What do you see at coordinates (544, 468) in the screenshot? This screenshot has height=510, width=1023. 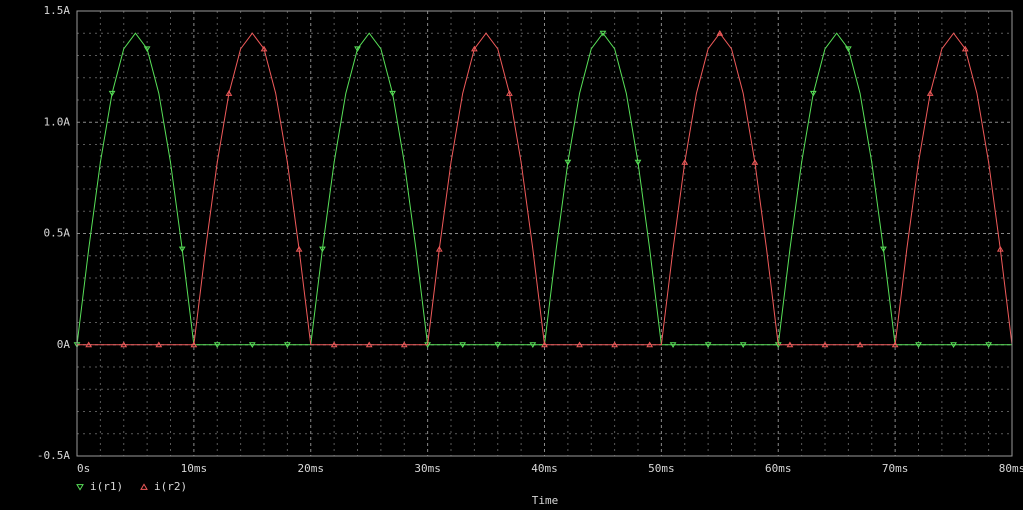 I see `x-tick-label: 40ms` at bounding box center [544, 468].